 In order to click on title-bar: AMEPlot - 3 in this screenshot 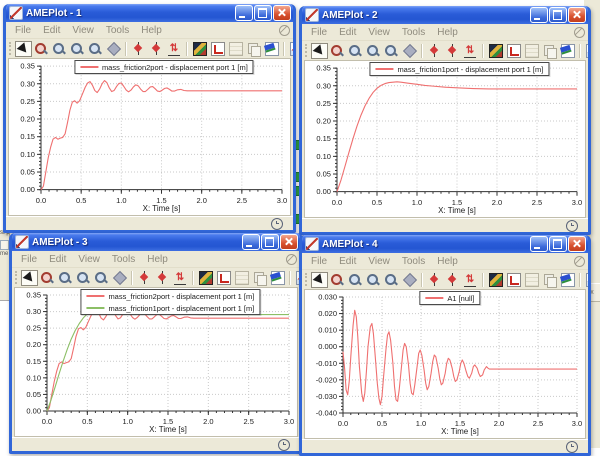, I will do `click(156, 242)`.